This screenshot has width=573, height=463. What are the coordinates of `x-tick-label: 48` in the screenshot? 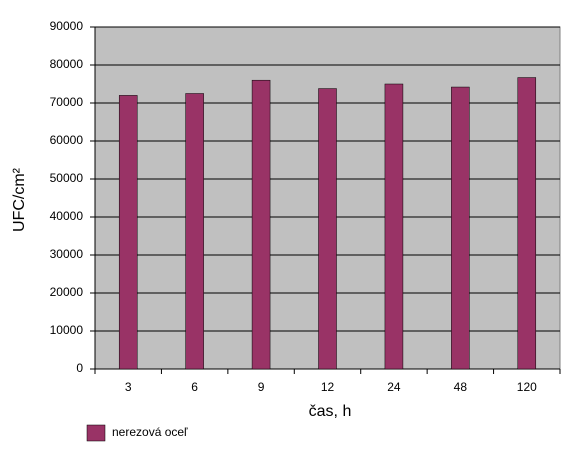 It's located at (461, 387).